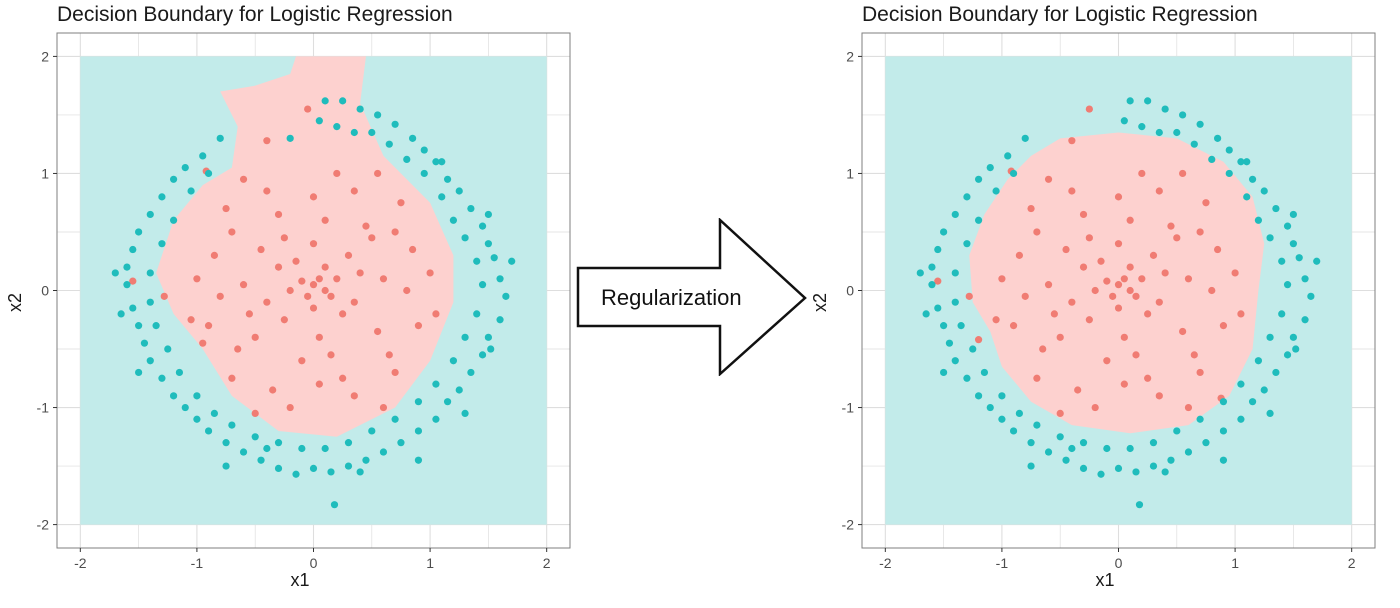 This screenshot has width=1400, height=608. I want to click on y-tick-label: 1, so click(850, 173).